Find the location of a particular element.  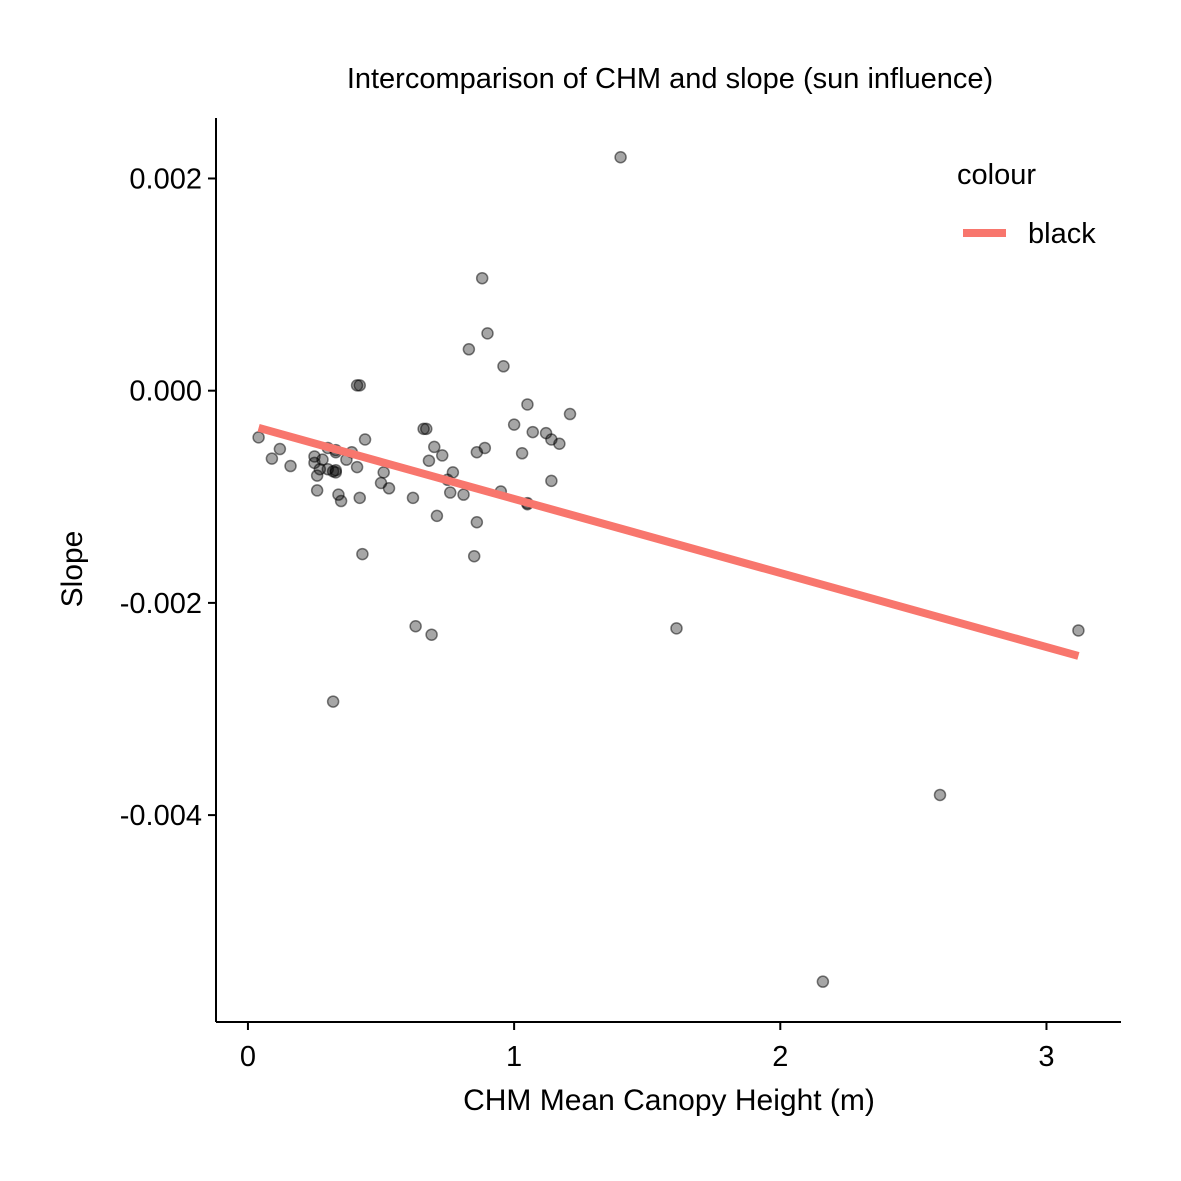

x-axis: 0 1 2 3 is located at coordinates (668, 1047).